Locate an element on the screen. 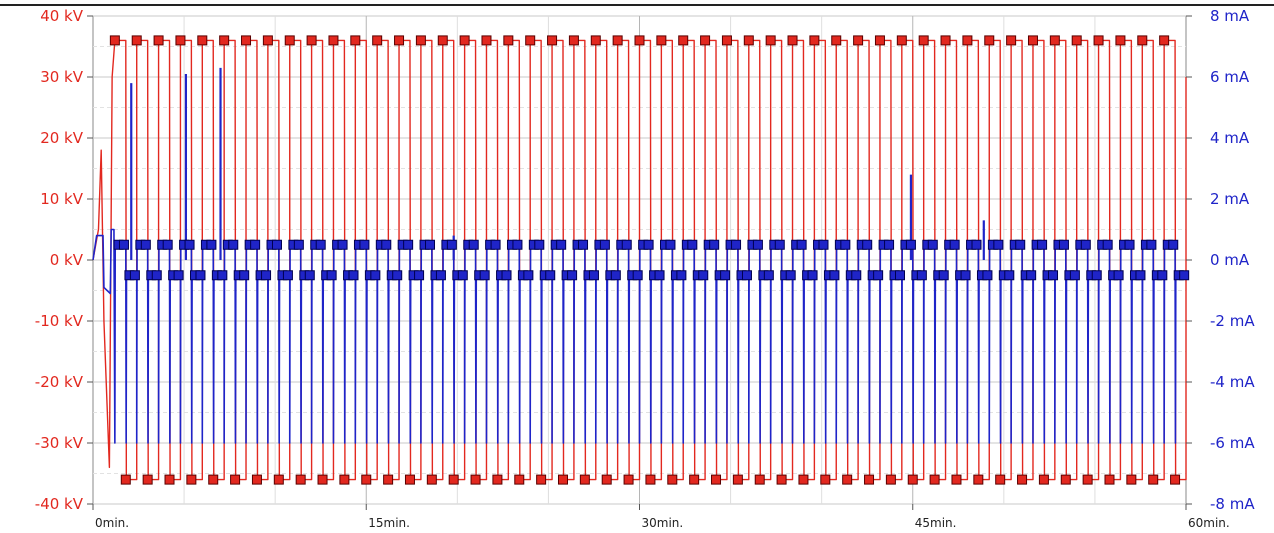 This screenshot has width=1274, height=533. left-tick-label: 30 kV is located at coordinates (62, 77).